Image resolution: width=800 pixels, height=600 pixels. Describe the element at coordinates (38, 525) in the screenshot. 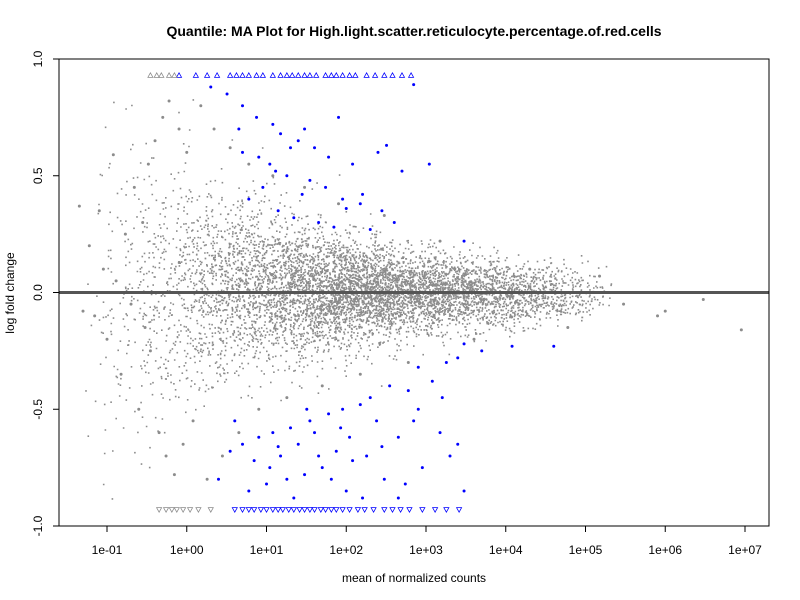

I see `y-tick-label: -1.0` at that location.